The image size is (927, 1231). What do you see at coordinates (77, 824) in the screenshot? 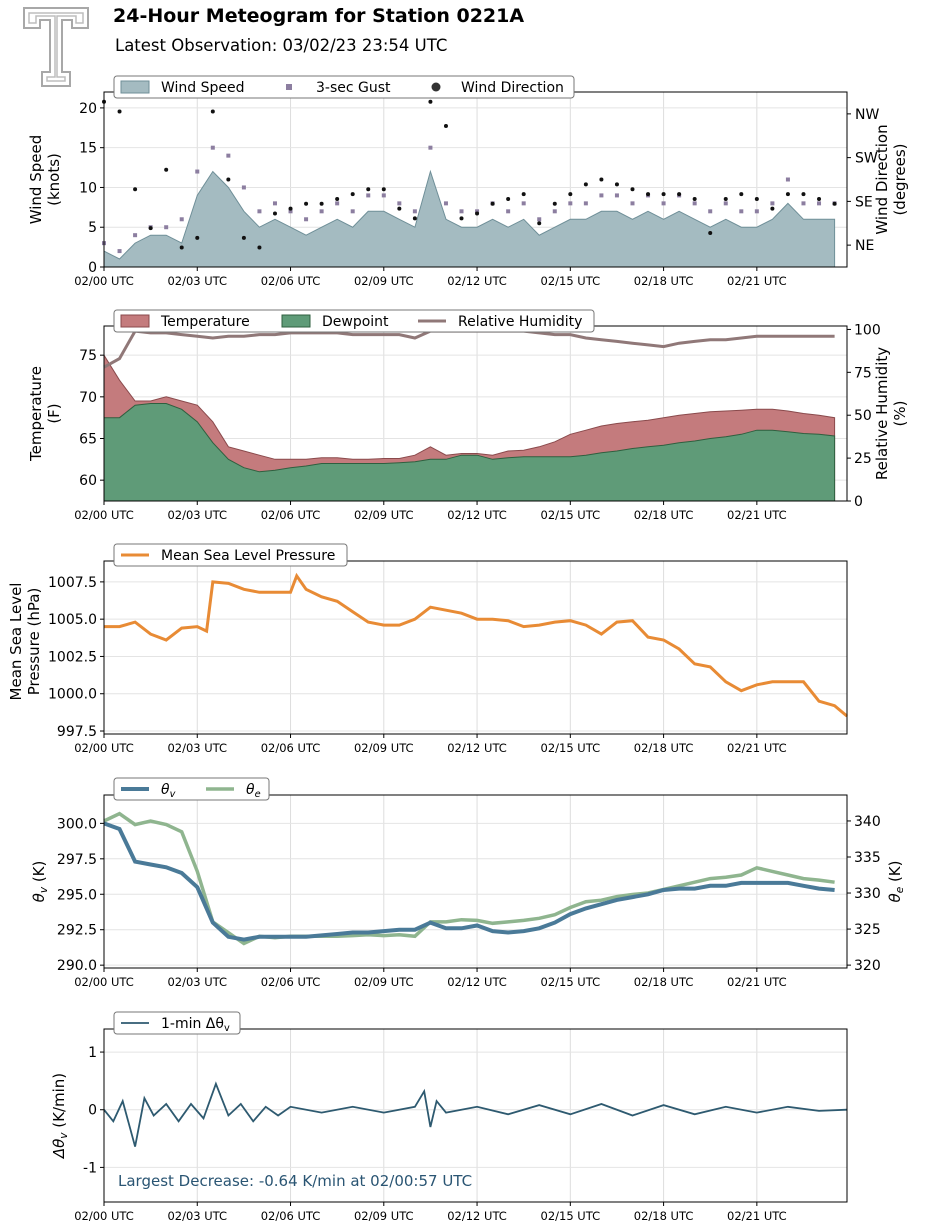
I see `y-tick-label: 300.0` at bounding box center [77, 824].